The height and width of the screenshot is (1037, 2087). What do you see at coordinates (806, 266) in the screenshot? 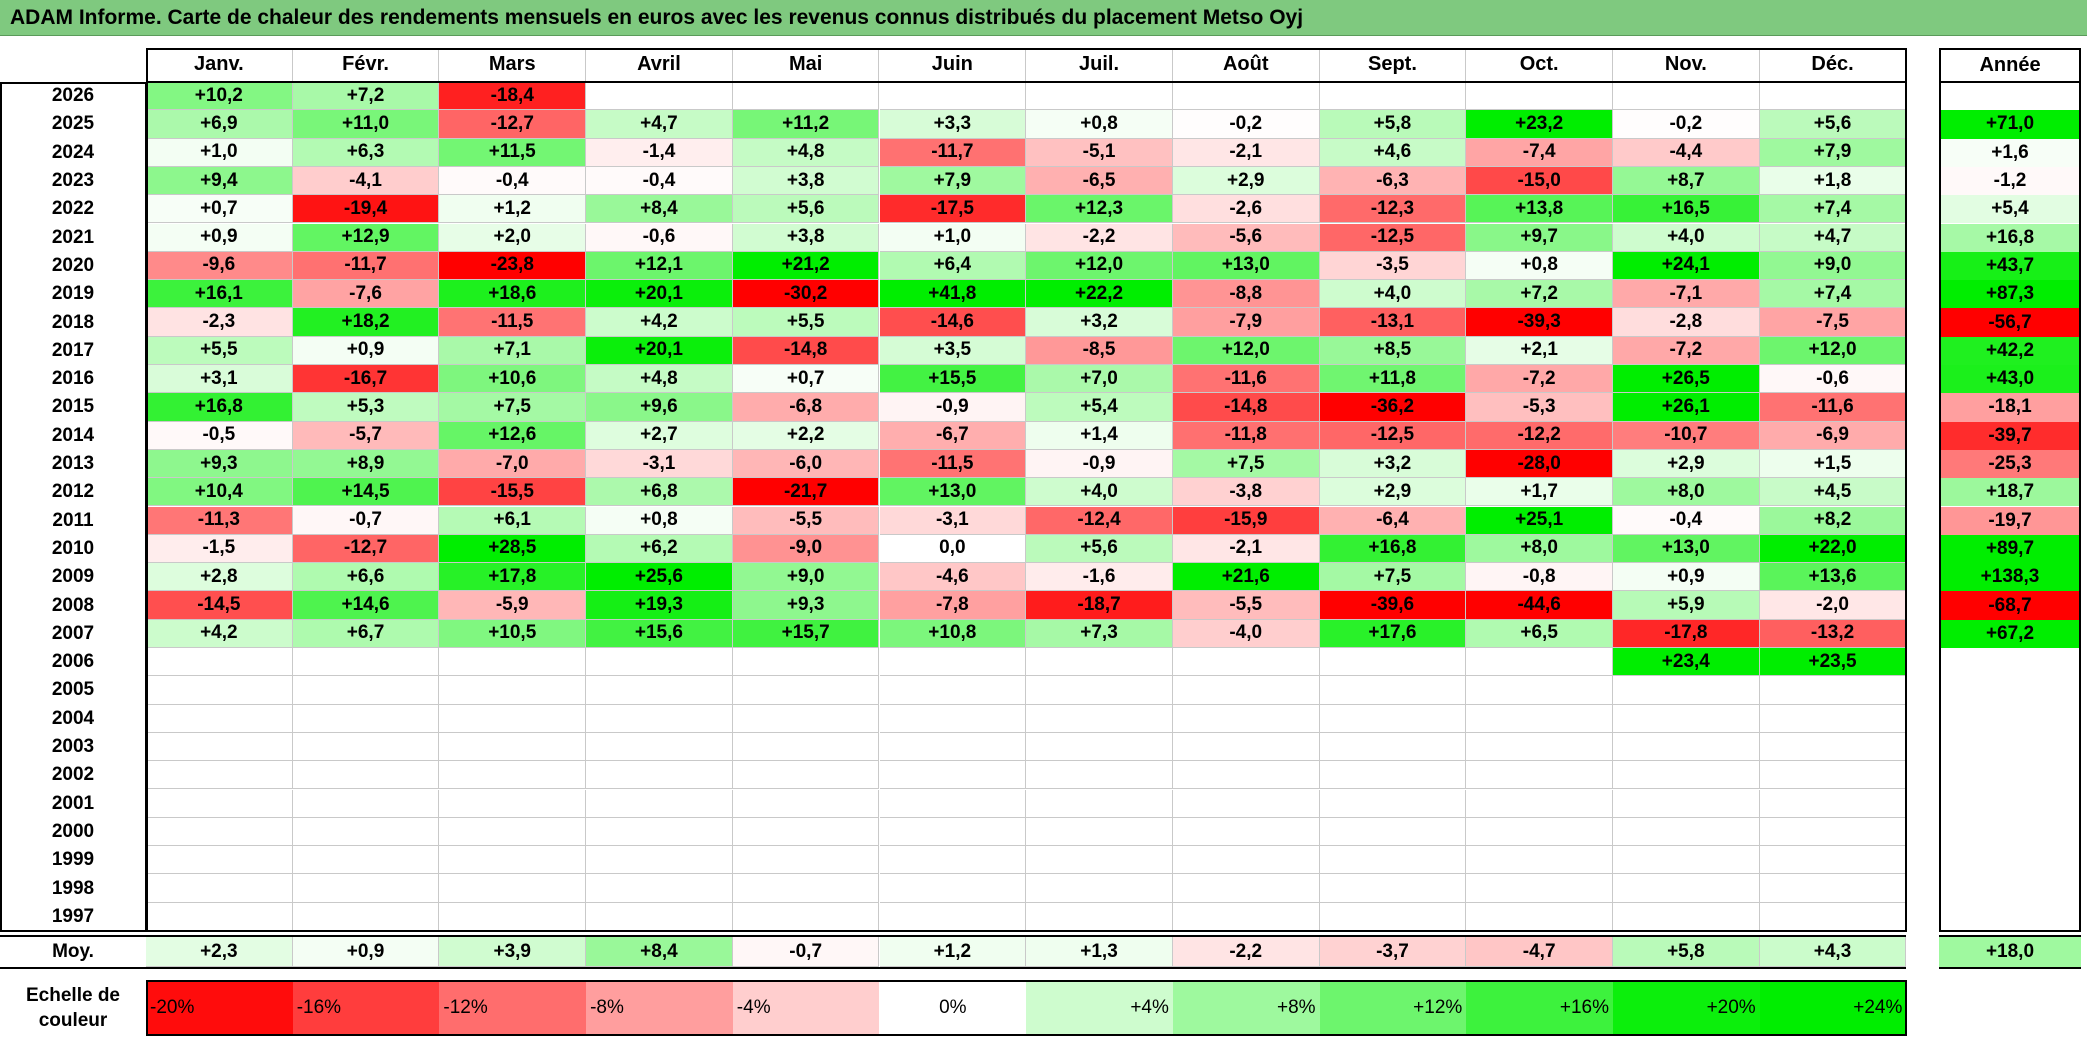
I see `heatmap-cell: +21,2` at bounding box center [806, 266].